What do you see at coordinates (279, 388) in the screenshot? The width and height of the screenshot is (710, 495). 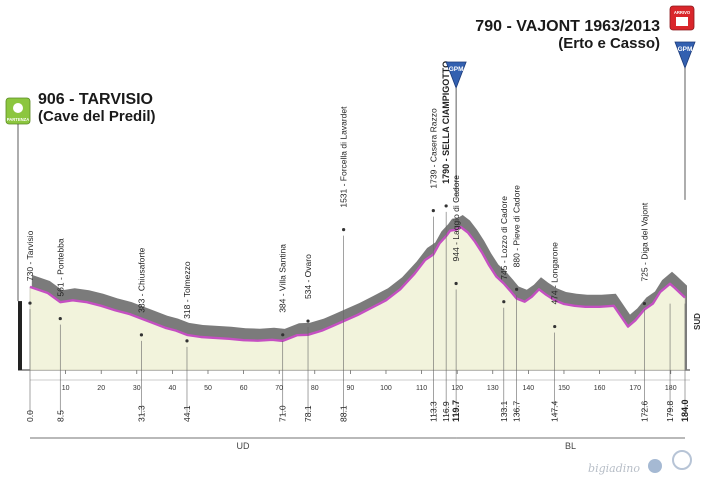 I see `tick-label: 70` at bounding box center [279, 388].